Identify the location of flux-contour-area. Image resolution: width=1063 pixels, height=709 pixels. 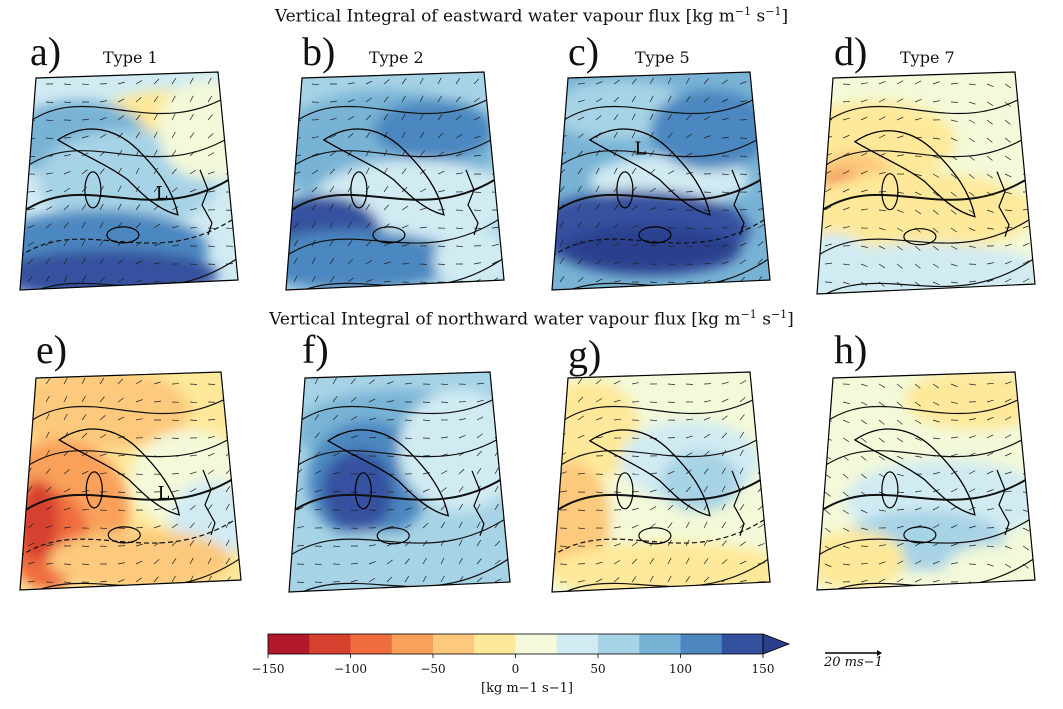
(926, 212).